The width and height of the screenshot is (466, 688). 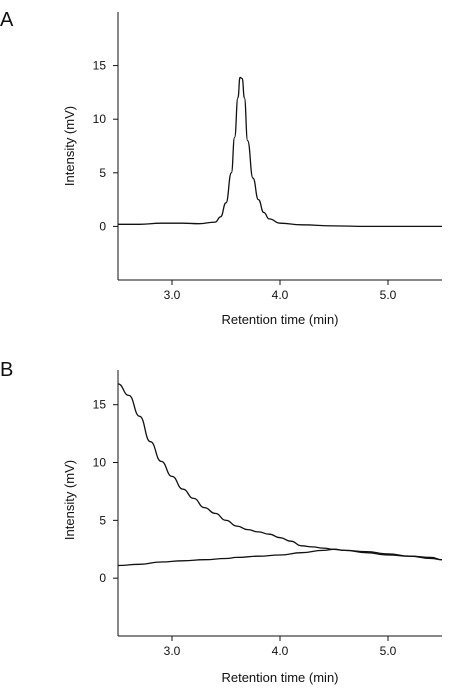 I want to click on panel-letter-b: B, so click(x=6, y=370).